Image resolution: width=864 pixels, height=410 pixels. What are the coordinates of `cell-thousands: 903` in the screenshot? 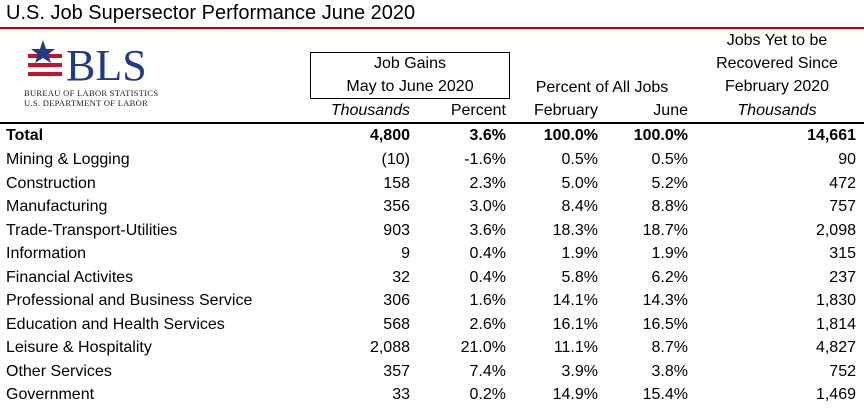 It's located at (396, 230).